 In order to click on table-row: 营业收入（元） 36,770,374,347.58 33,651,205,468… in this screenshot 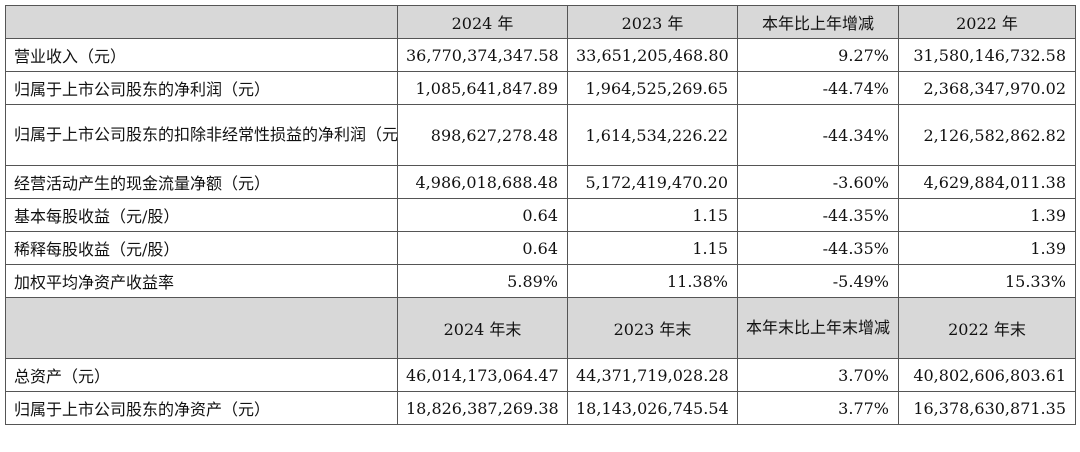, I will do `click(540, 55)`.